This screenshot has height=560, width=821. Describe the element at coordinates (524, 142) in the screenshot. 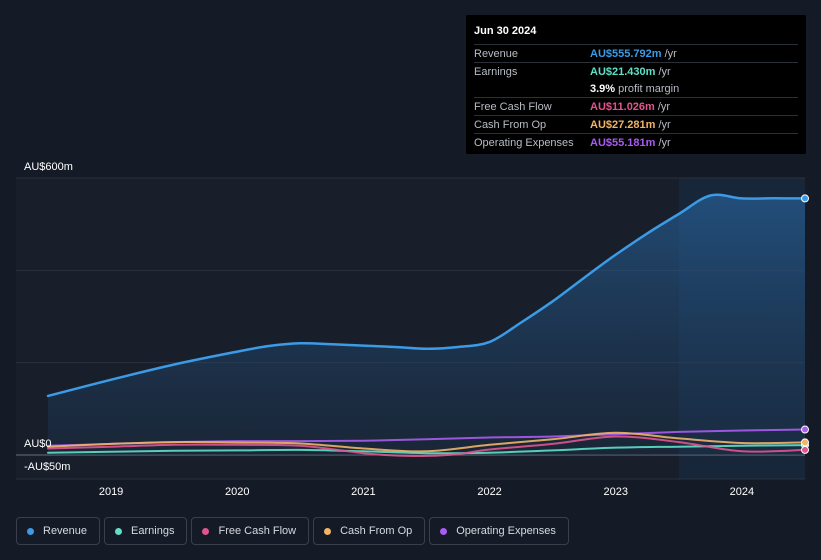

I see `tooltip-row-label: Operating Expenses` at that location.